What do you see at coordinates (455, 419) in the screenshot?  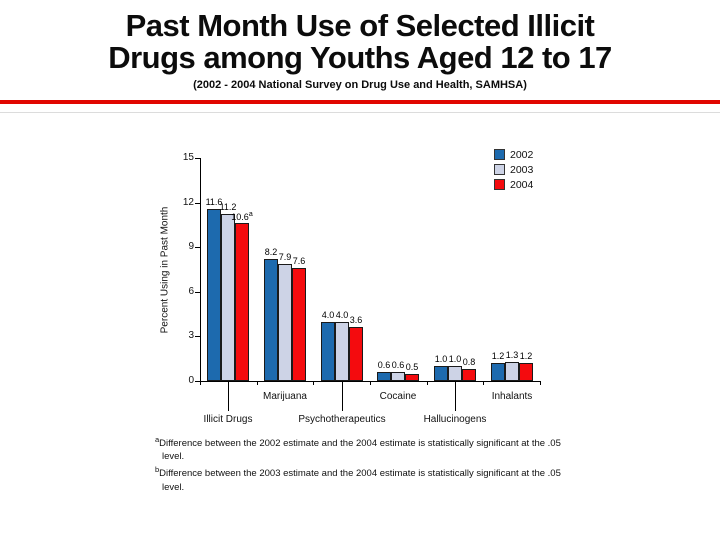 I see `category-label-hallucinogens: Hallucinogens` at bounding box center [455, 419].